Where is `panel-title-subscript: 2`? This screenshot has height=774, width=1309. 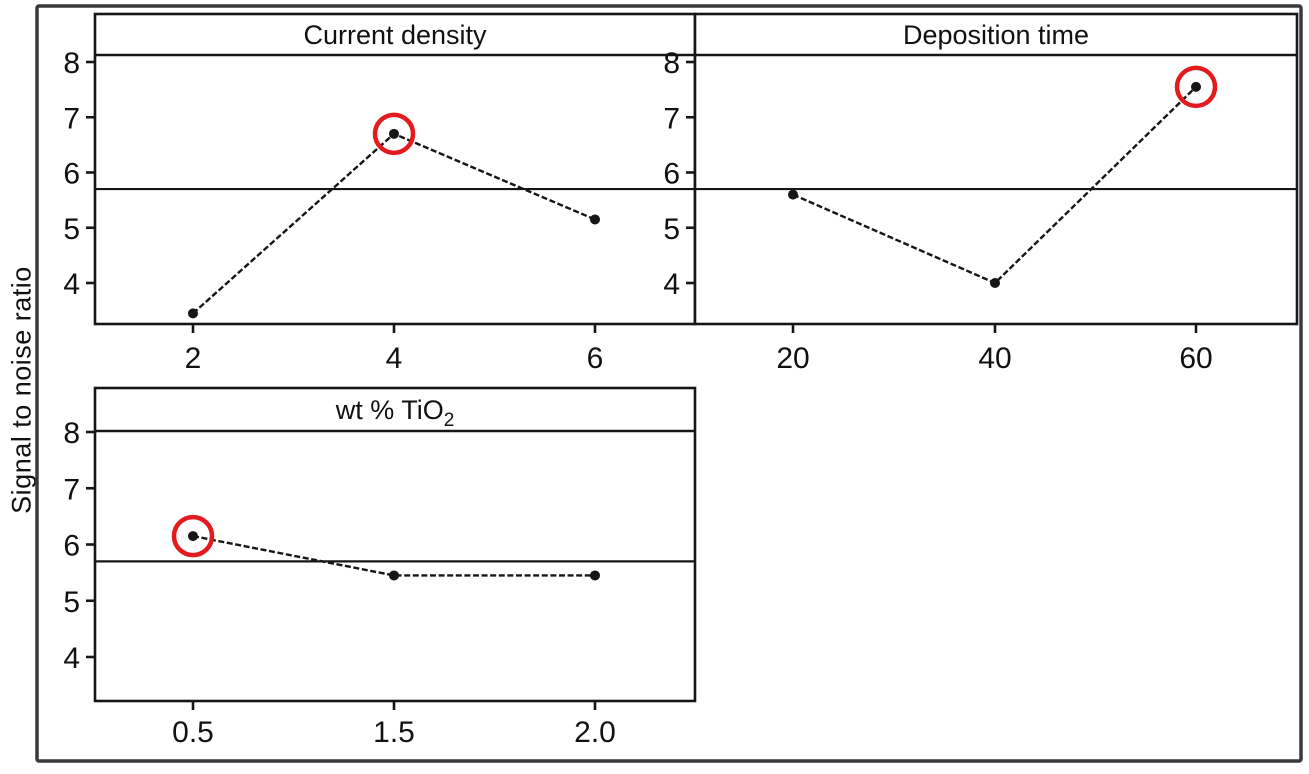
panel-title-subscript: 2 is located at coordinates (449, 420).